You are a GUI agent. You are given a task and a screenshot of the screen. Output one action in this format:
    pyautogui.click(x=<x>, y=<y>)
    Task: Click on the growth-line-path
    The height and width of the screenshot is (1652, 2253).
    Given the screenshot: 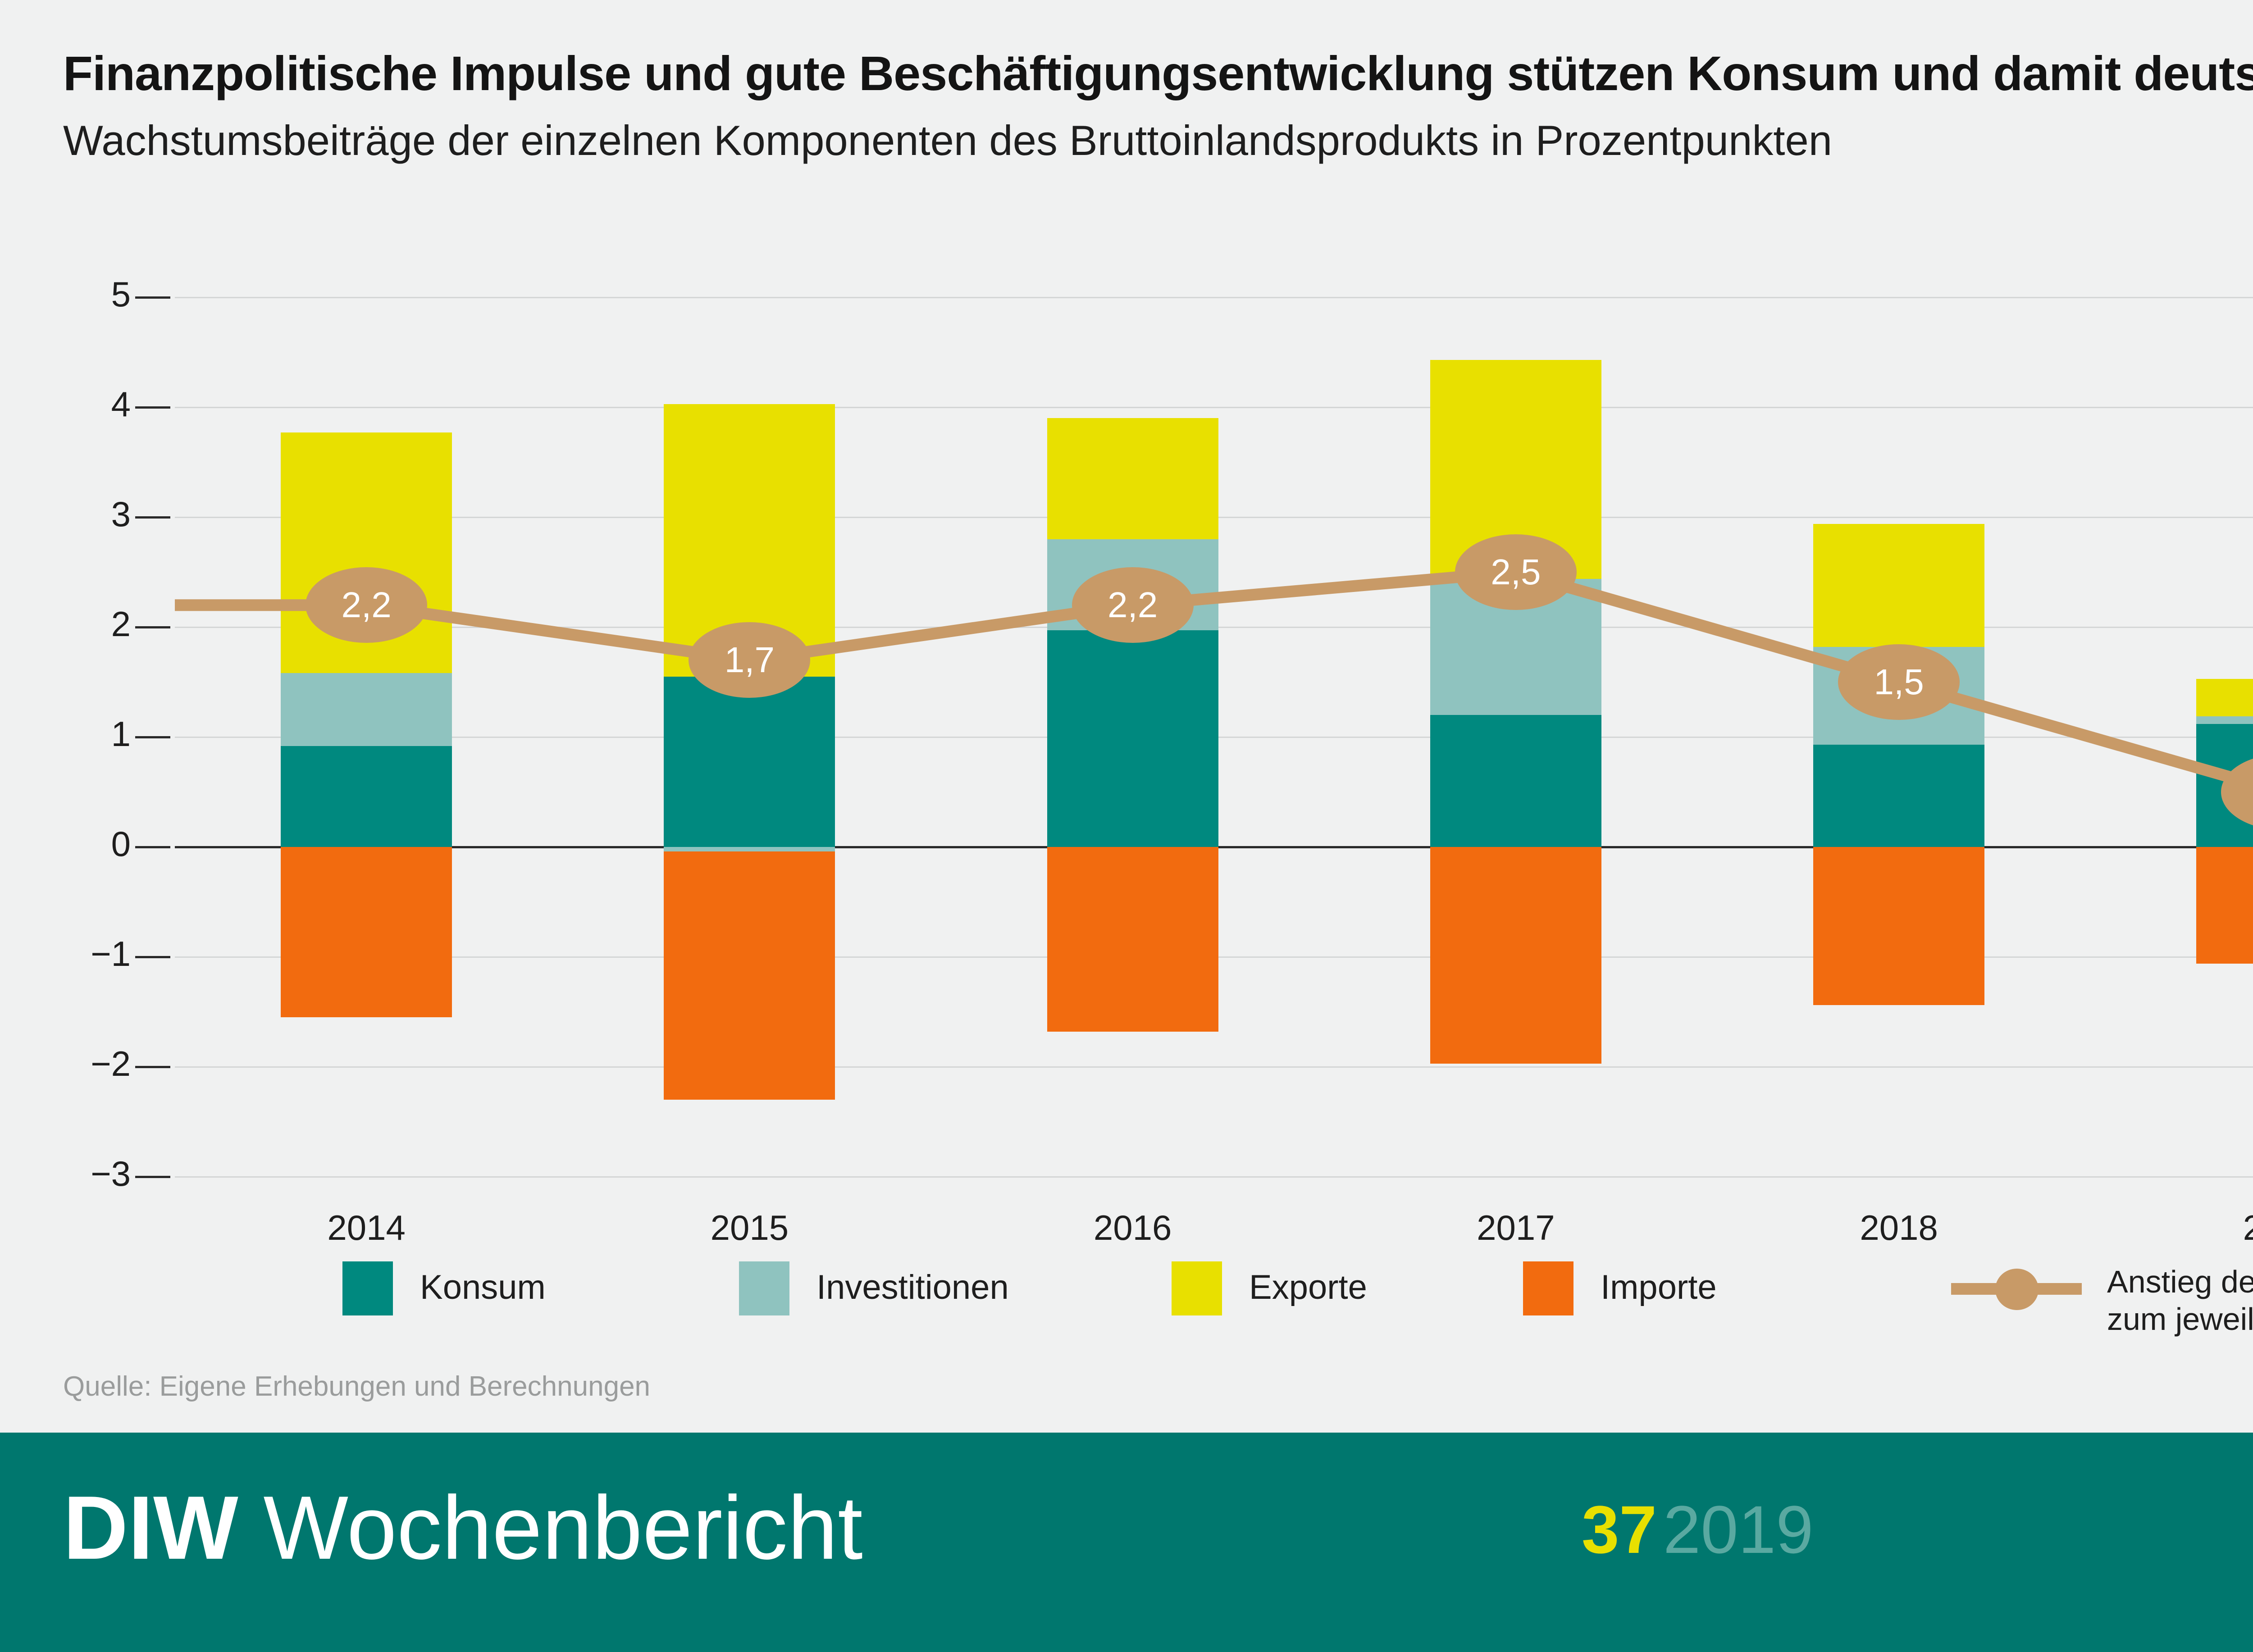 What is the action you would take?
    pyautogui.click(x=1309, y=678)
    